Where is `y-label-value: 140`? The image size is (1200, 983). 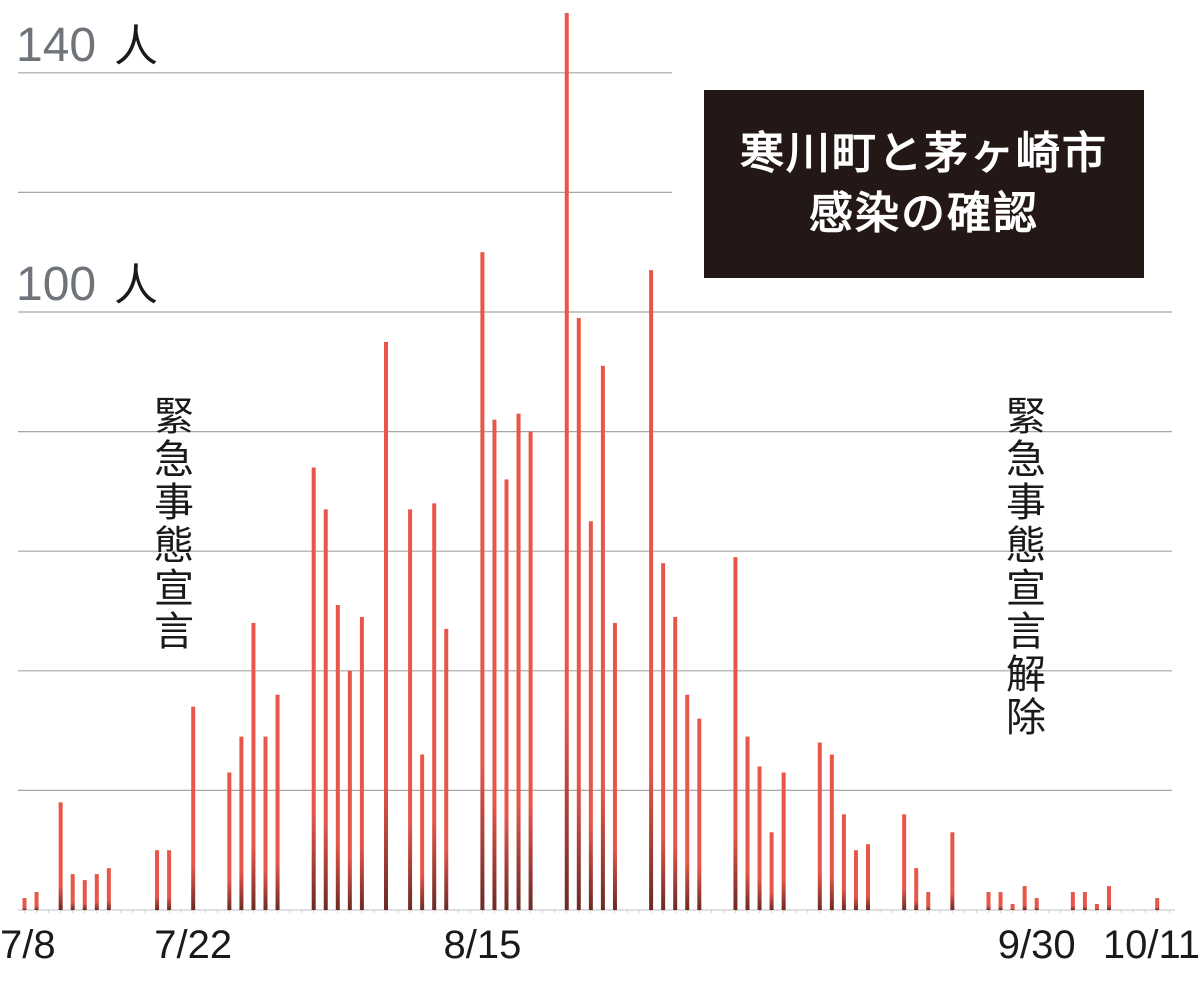 y-label-value: 140 is located at coordinates (56, 45).